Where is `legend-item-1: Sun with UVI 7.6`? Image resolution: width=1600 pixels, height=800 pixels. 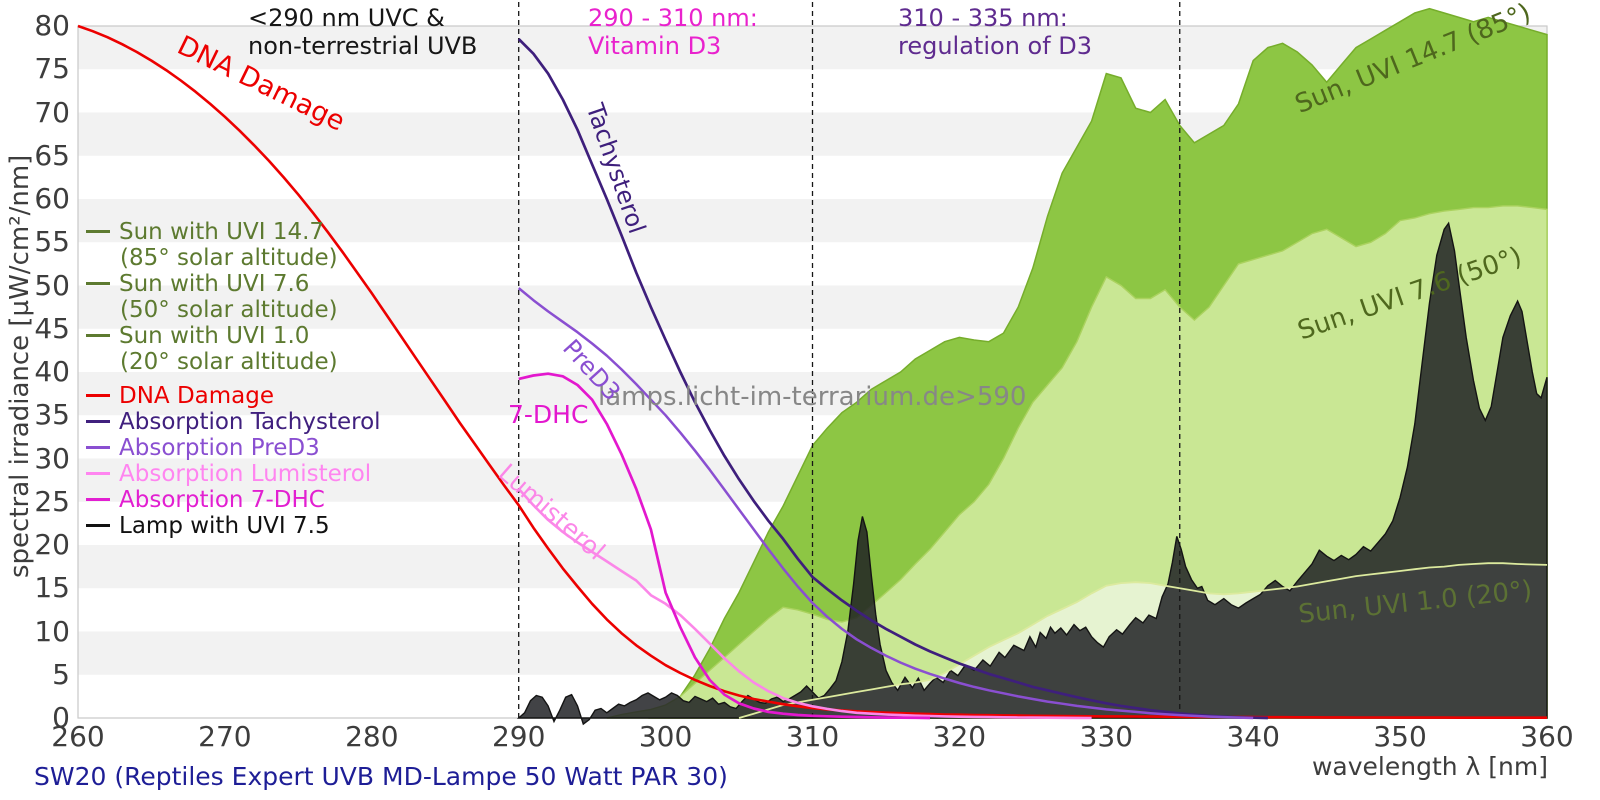
legend-item-1: Sun with UVI 7.6 is located at coordinates (233, 284).